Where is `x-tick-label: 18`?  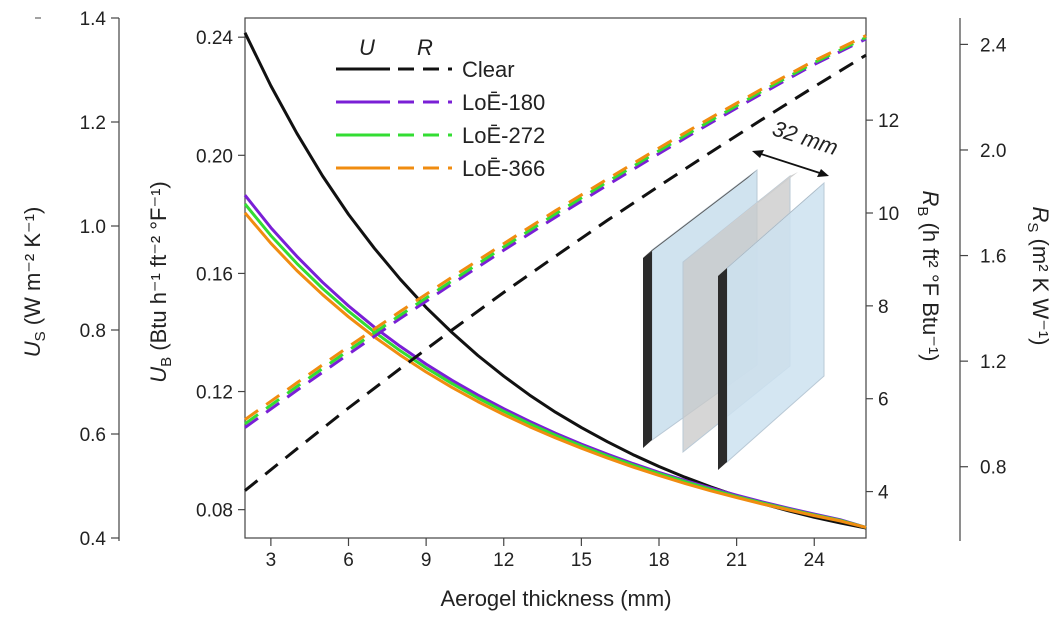
x-tick-label: 18 is located at coordinates (658, 560).